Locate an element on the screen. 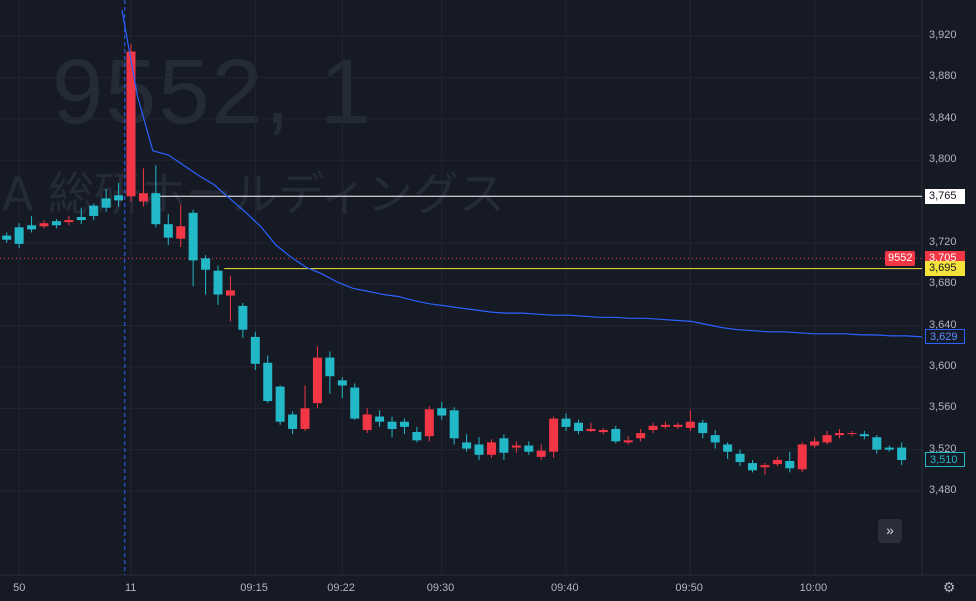 The height and width of the screenshot is (601, 976). scroll-to-realtime-button: » is located at coordinates (890, 531).